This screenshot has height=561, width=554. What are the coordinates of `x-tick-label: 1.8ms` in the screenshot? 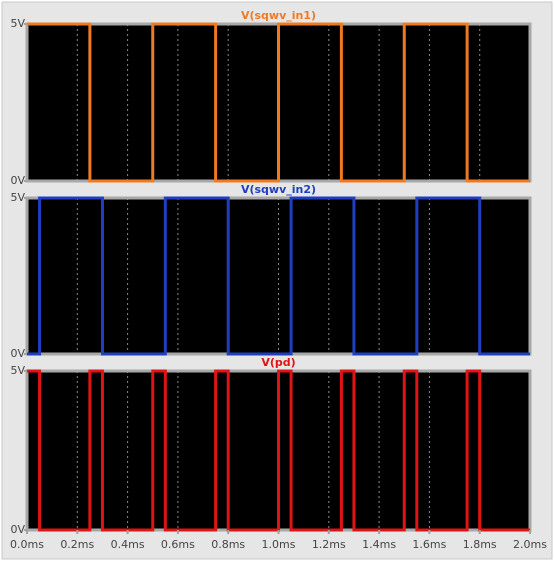 It's located at (480, 544).